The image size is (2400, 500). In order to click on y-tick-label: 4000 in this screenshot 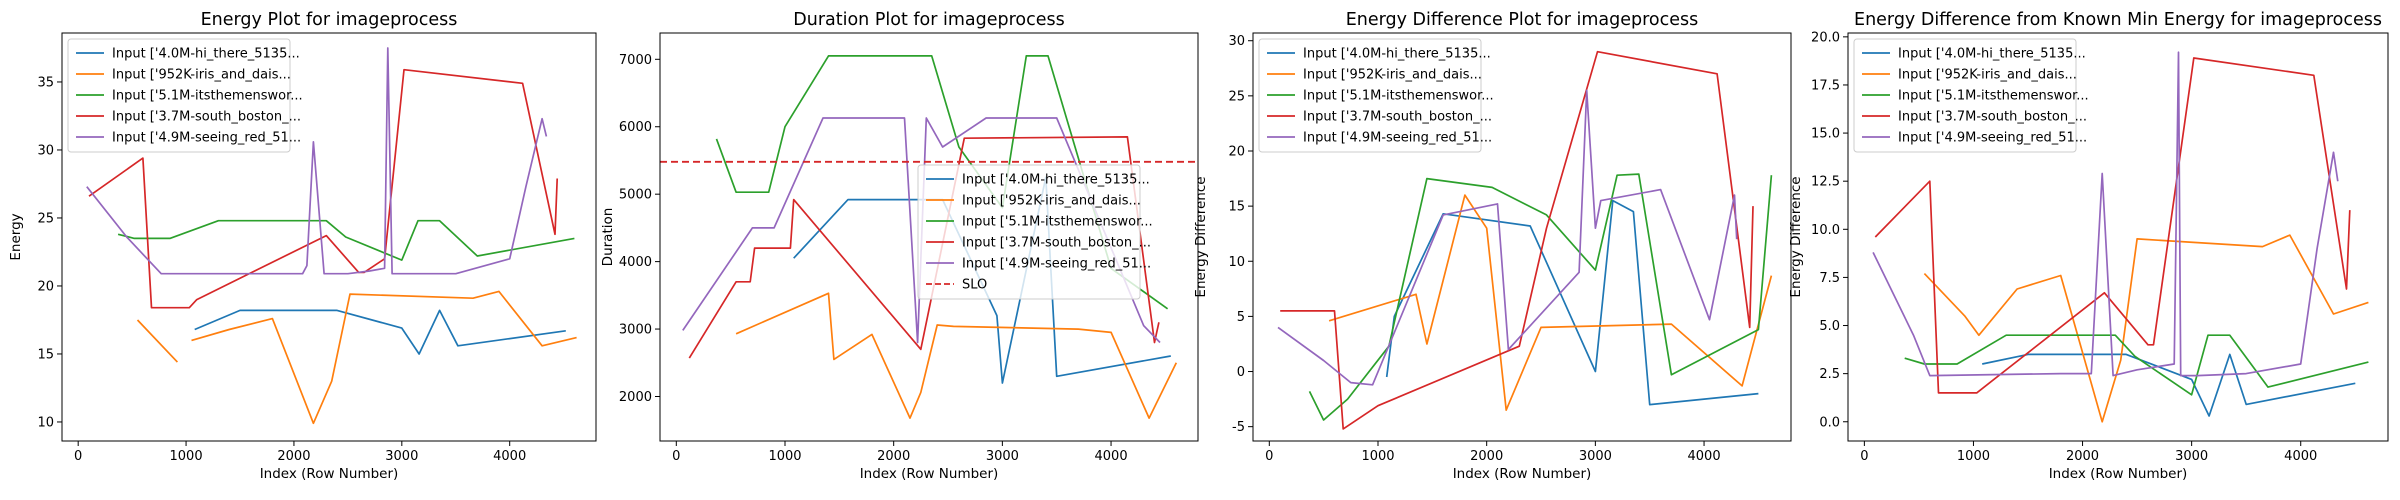, I will do `click(635, 262)`.